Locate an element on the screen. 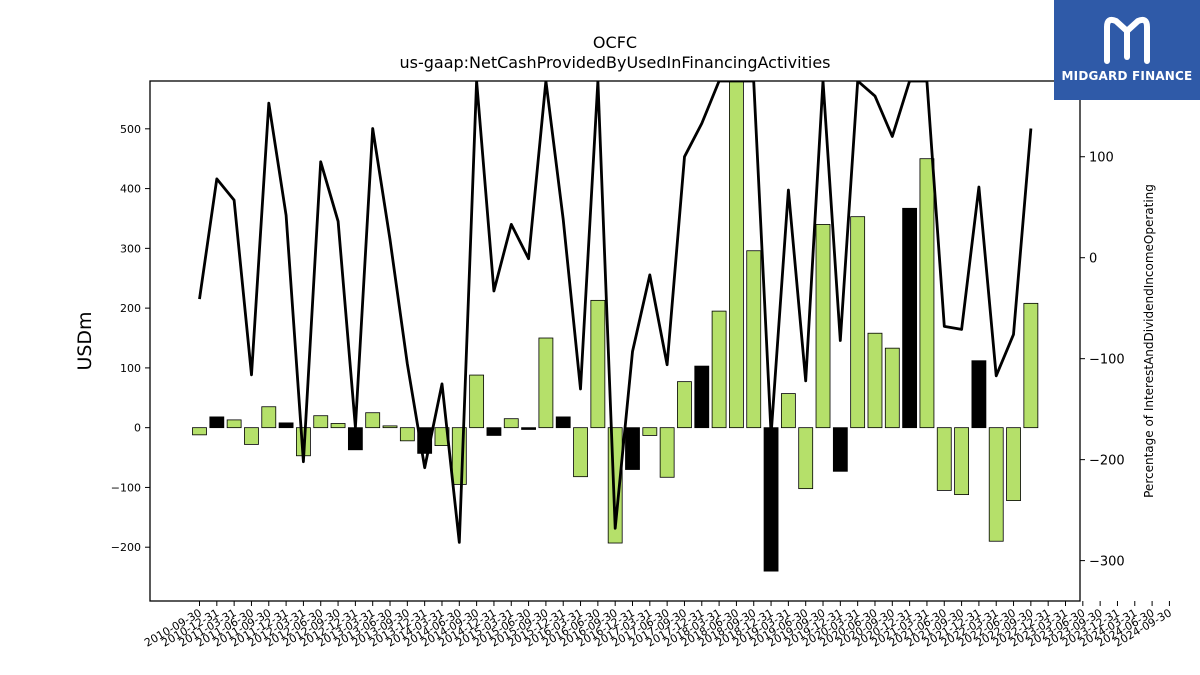  y2-tick-label: 0 is located at coordinates (1093, 259).